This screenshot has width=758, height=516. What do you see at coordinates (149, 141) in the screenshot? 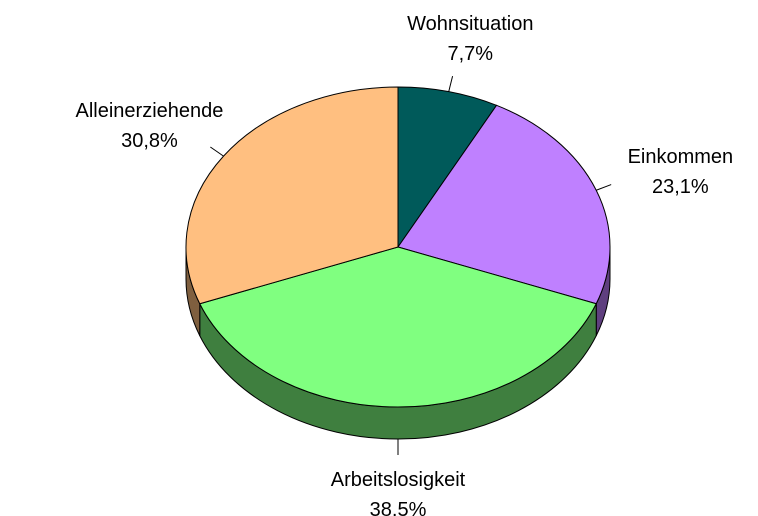
I see `slice-value-label: 30,8%` at bounding box center [149, 141].